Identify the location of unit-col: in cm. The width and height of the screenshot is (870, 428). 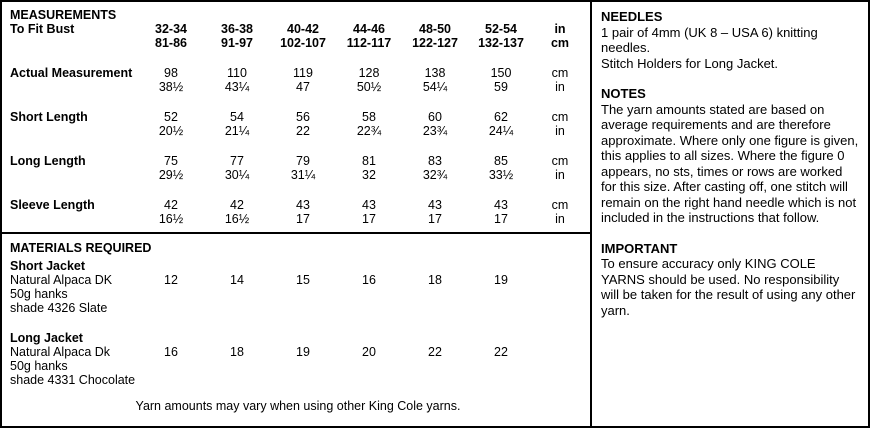
(560, 36).